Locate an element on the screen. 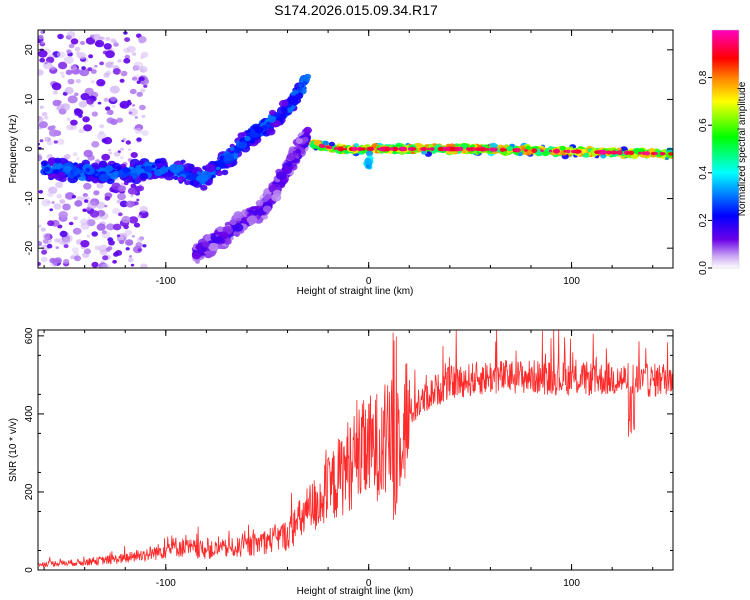  spectrogram-xlabel: Height of straight line (km) is located at coordinates (355, 291).